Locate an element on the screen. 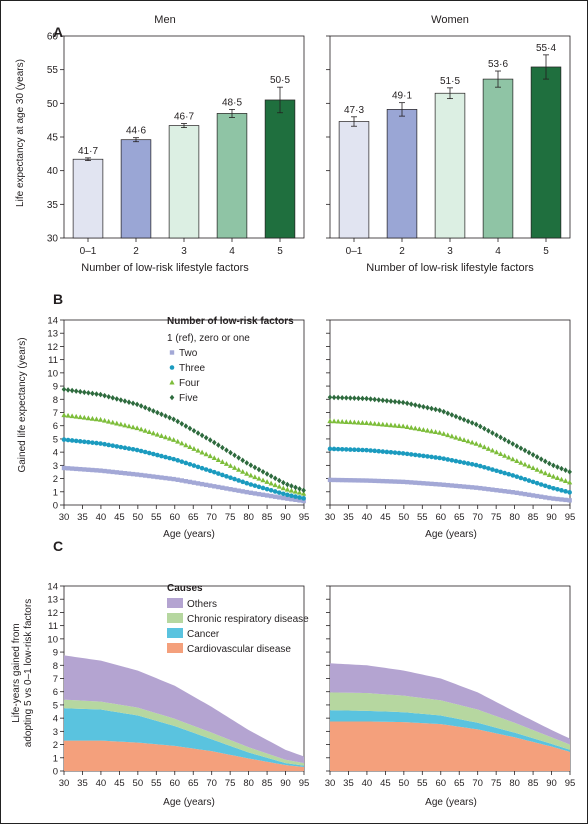  legend-c-respiratory: Chronic respiratory disease is located at coordinates (248, 619).